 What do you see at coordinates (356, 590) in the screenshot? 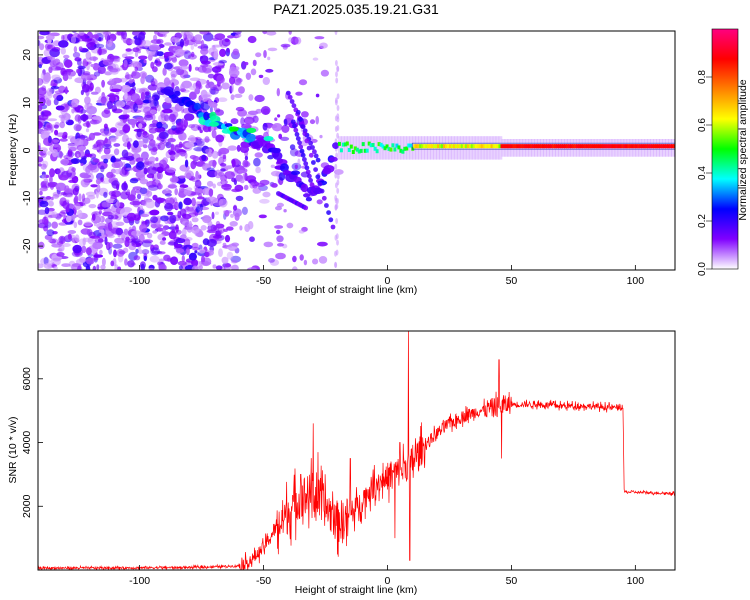
I see `snr-x-axis-label: Height of straight line (km)` at bounding box center [356, 590].